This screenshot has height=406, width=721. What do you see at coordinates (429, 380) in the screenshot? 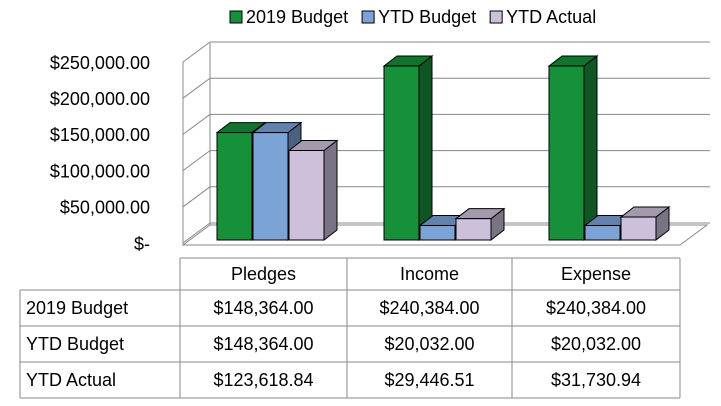
I see `table-cell: $29,446.51` at bounding box center [429, 380].